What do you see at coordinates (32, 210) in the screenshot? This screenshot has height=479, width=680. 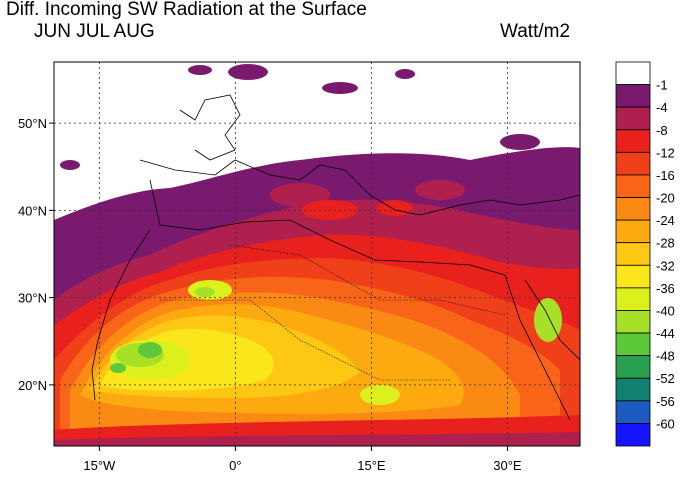 I see `lat-tick-label: 40°N` at bounding box center [32, 210].